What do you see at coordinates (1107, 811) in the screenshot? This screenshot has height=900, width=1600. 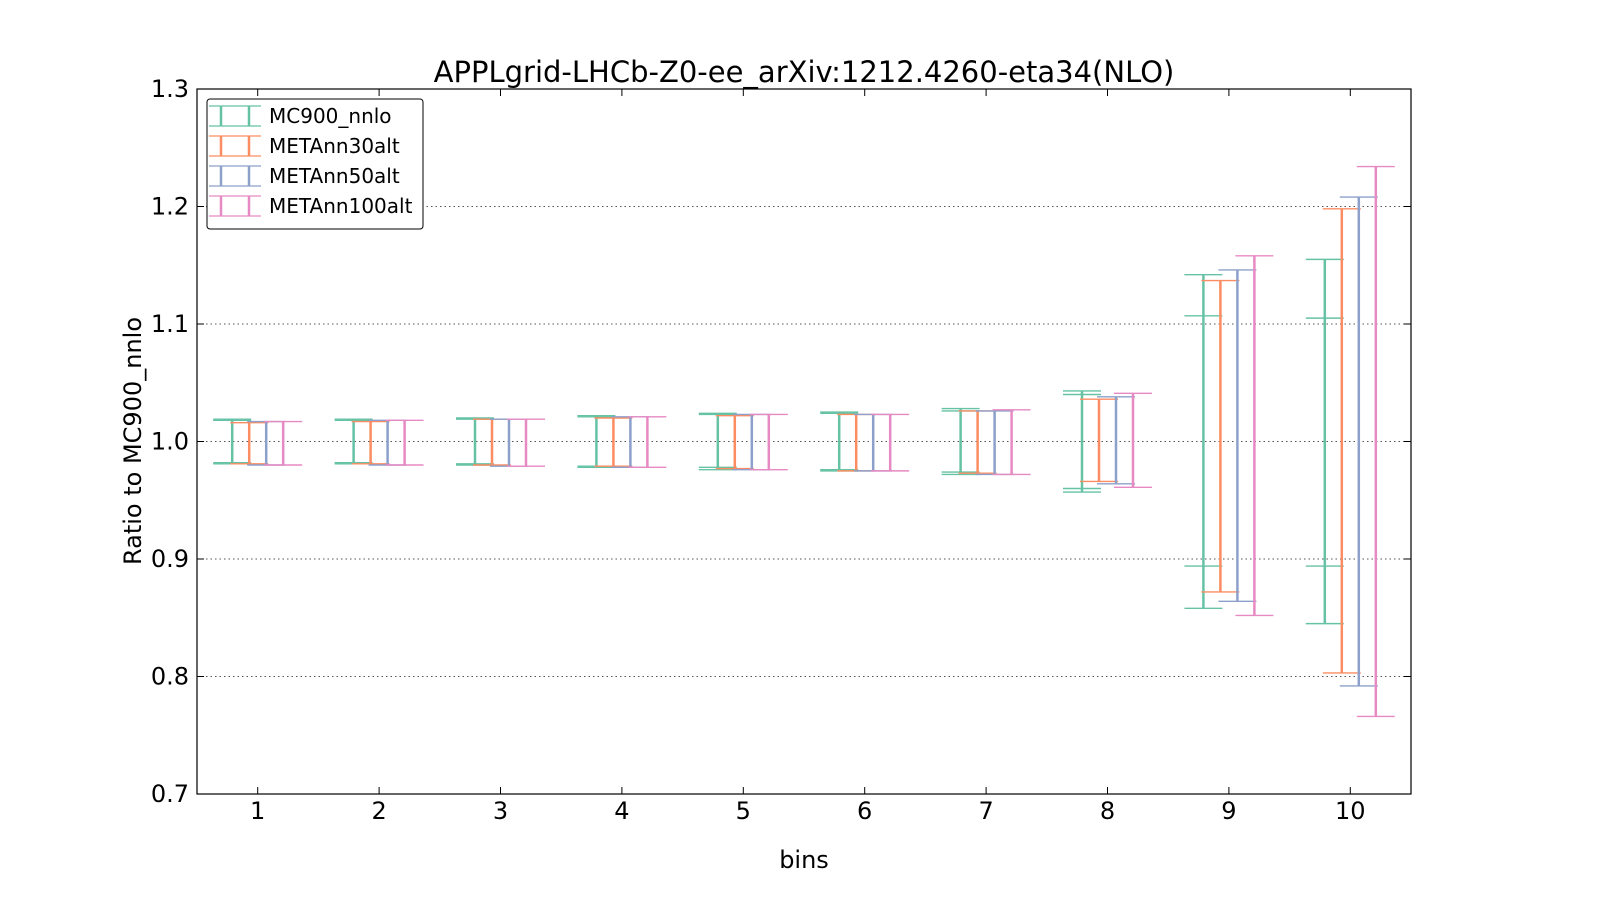 I see `x-tick-label: 8` at bounding box center [1107, 811].